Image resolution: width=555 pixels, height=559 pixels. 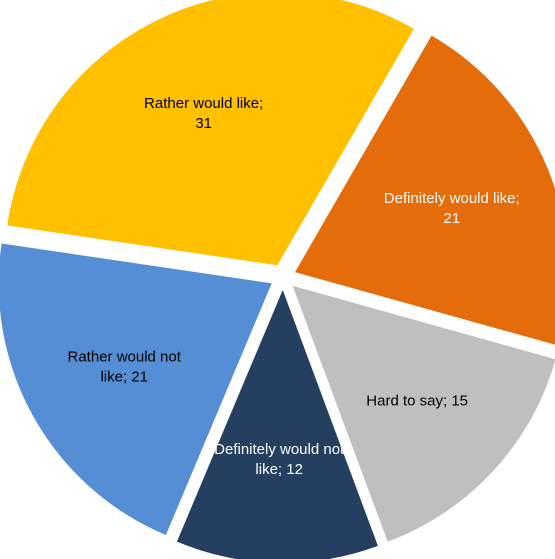 I want to click on slice-label-line: Rather would not, so click(x=125, y=356).